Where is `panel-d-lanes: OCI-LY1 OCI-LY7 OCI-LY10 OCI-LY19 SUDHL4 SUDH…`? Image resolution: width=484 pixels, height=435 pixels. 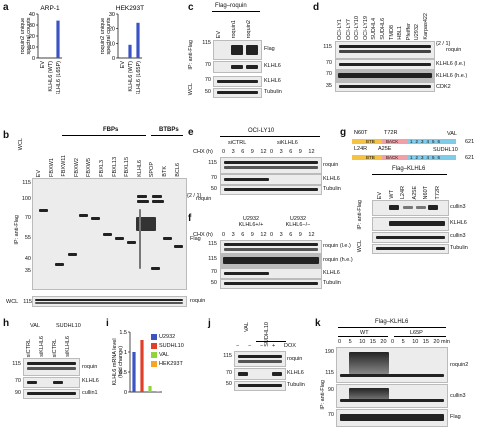
panel-d-lanes: OCI-LY1 OCI-LY7 OCI-LY10 OCI-LY19 SUDHL4 SUDH… is located at coordinates (387, 22).